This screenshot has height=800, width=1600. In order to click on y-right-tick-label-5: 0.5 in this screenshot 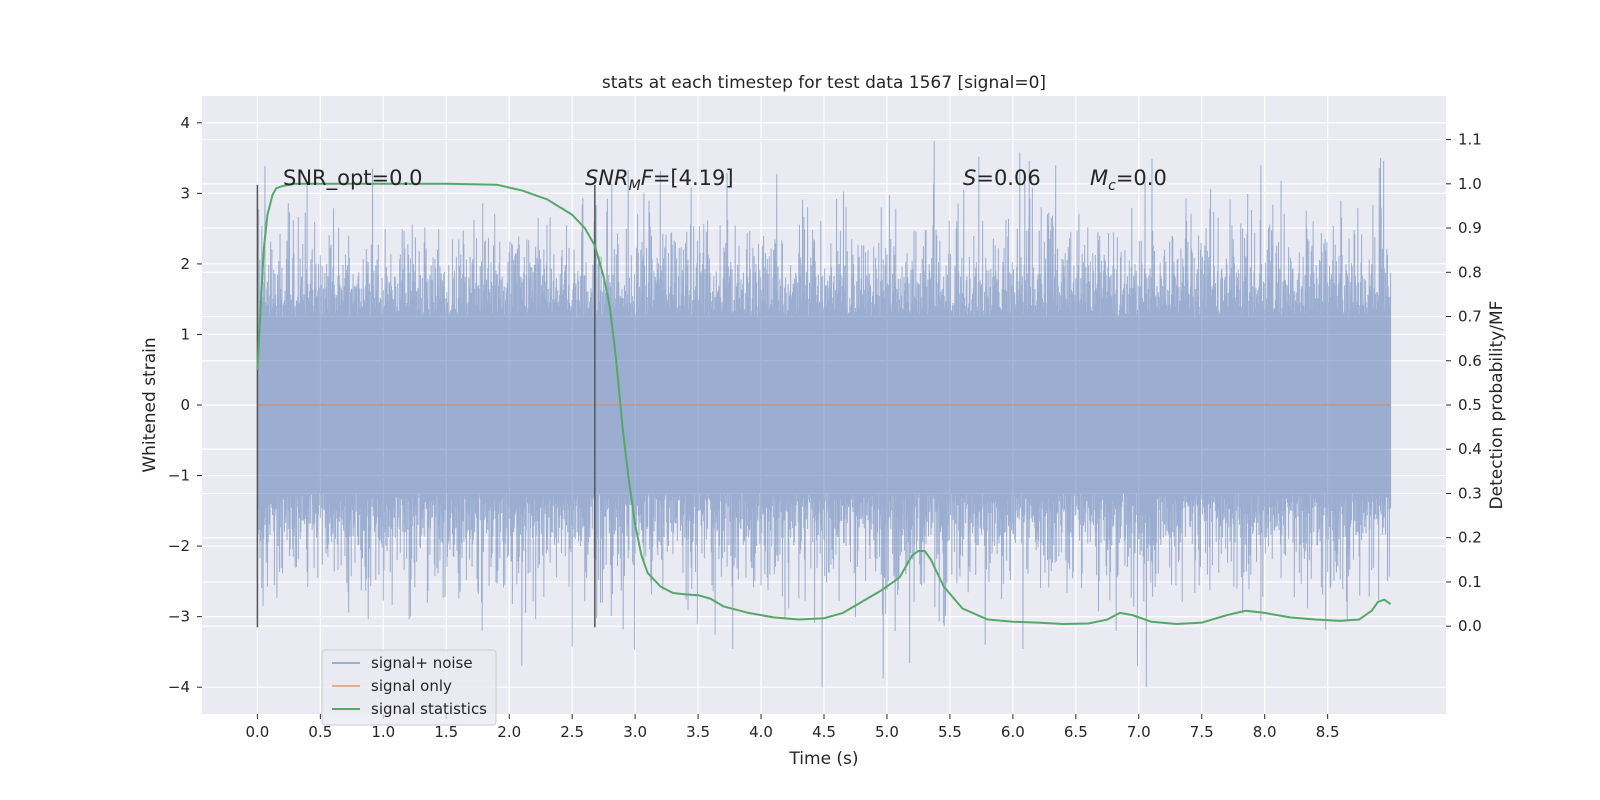, I will do `click(1470, 405)`.